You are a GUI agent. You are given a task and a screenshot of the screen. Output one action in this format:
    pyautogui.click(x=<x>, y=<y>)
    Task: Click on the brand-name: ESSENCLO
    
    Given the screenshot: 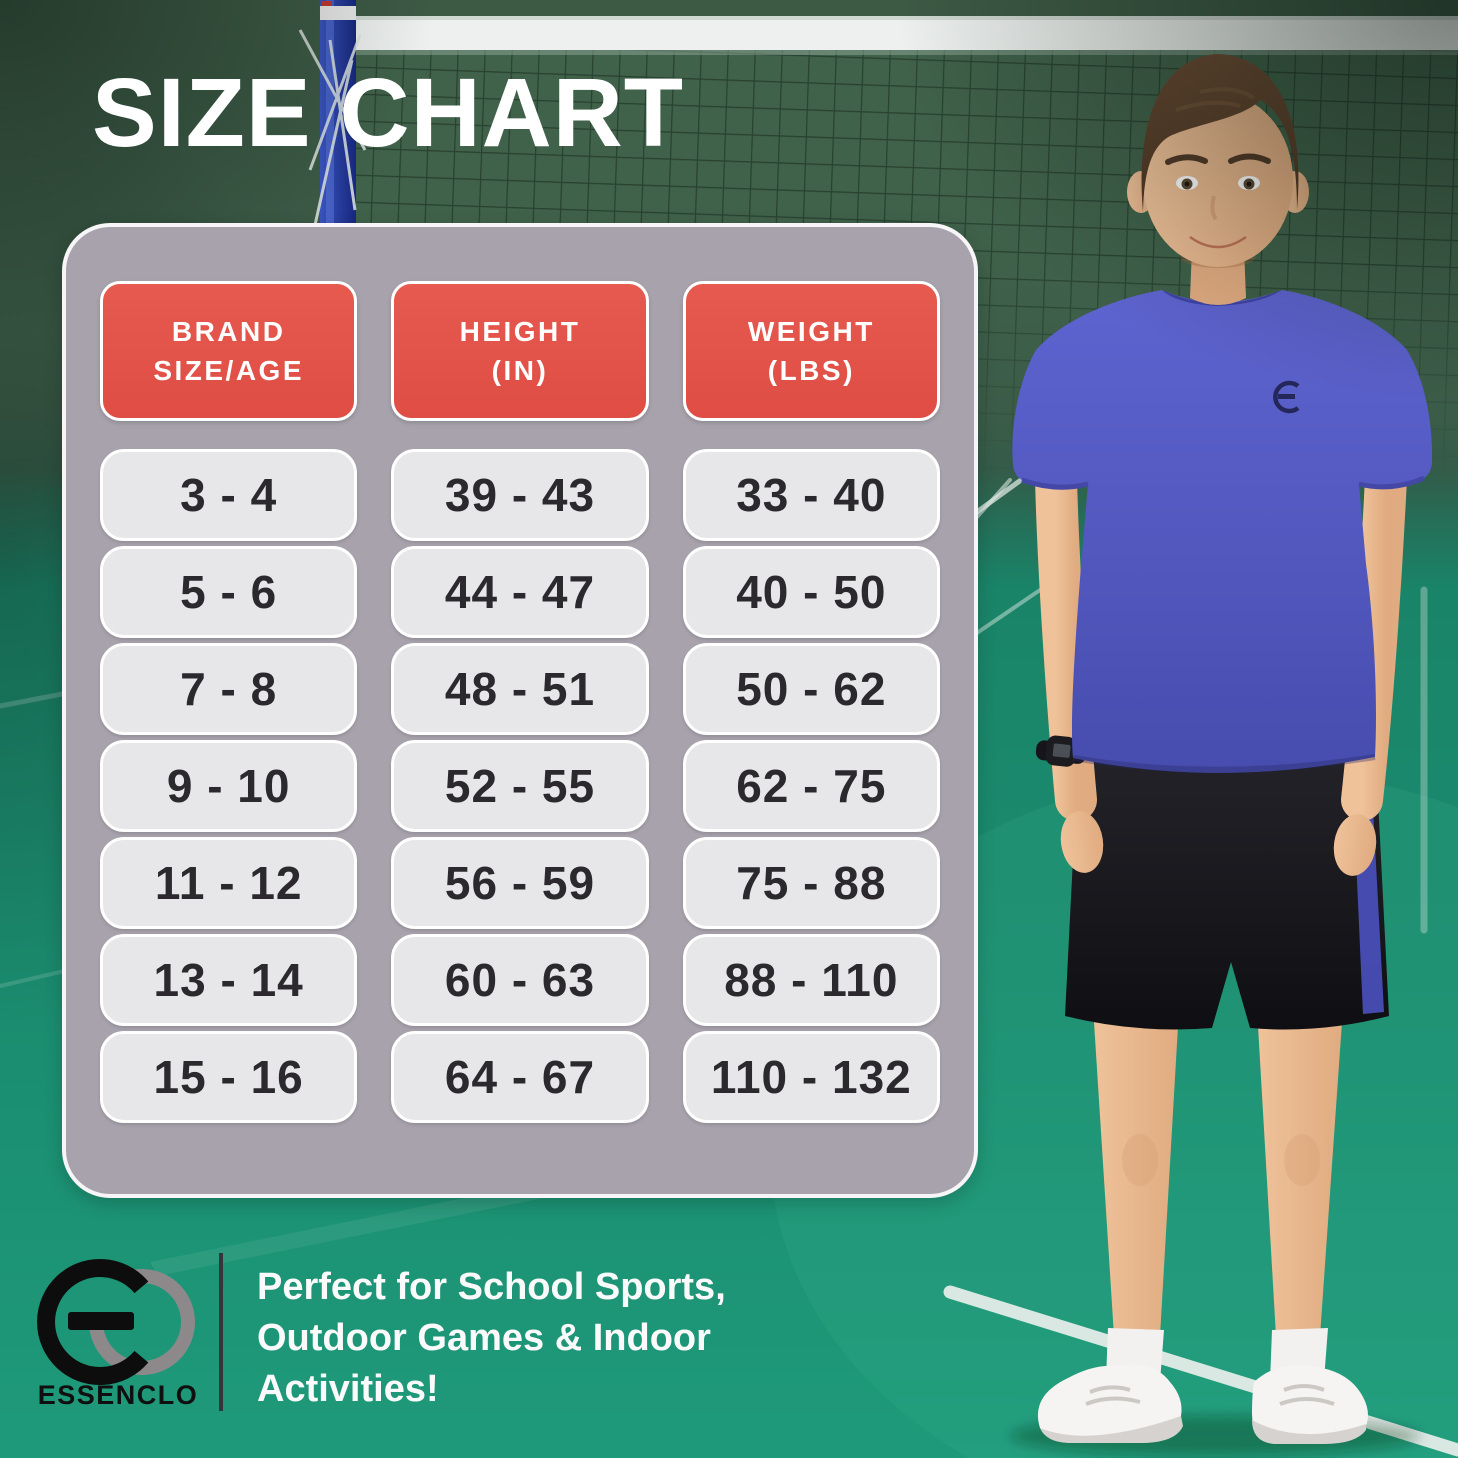 What is the action you would take?
    pyautogui.click(x=118, y=1395)
    